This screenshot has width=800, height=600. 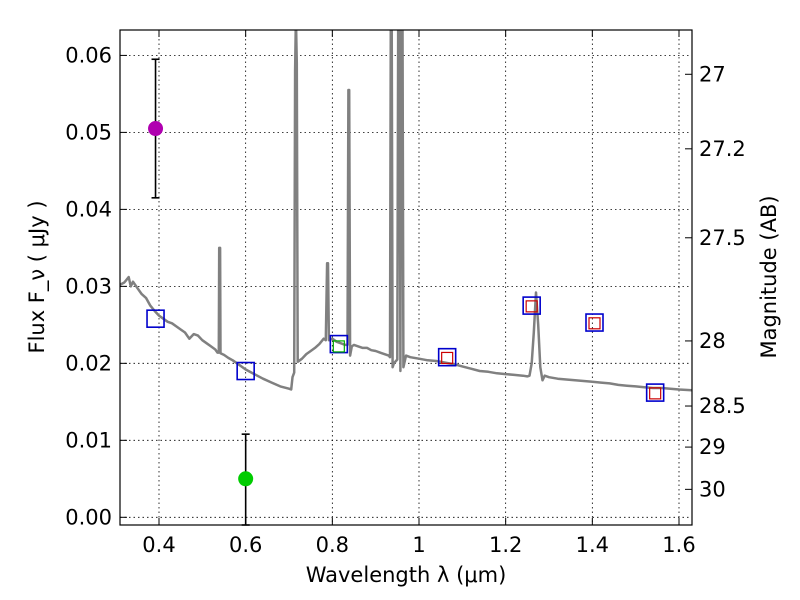 What do you see at coordinates (88, 209) in the screenshot?
I see `y-tick-label: 0.04` at bounding box center [88, 209].